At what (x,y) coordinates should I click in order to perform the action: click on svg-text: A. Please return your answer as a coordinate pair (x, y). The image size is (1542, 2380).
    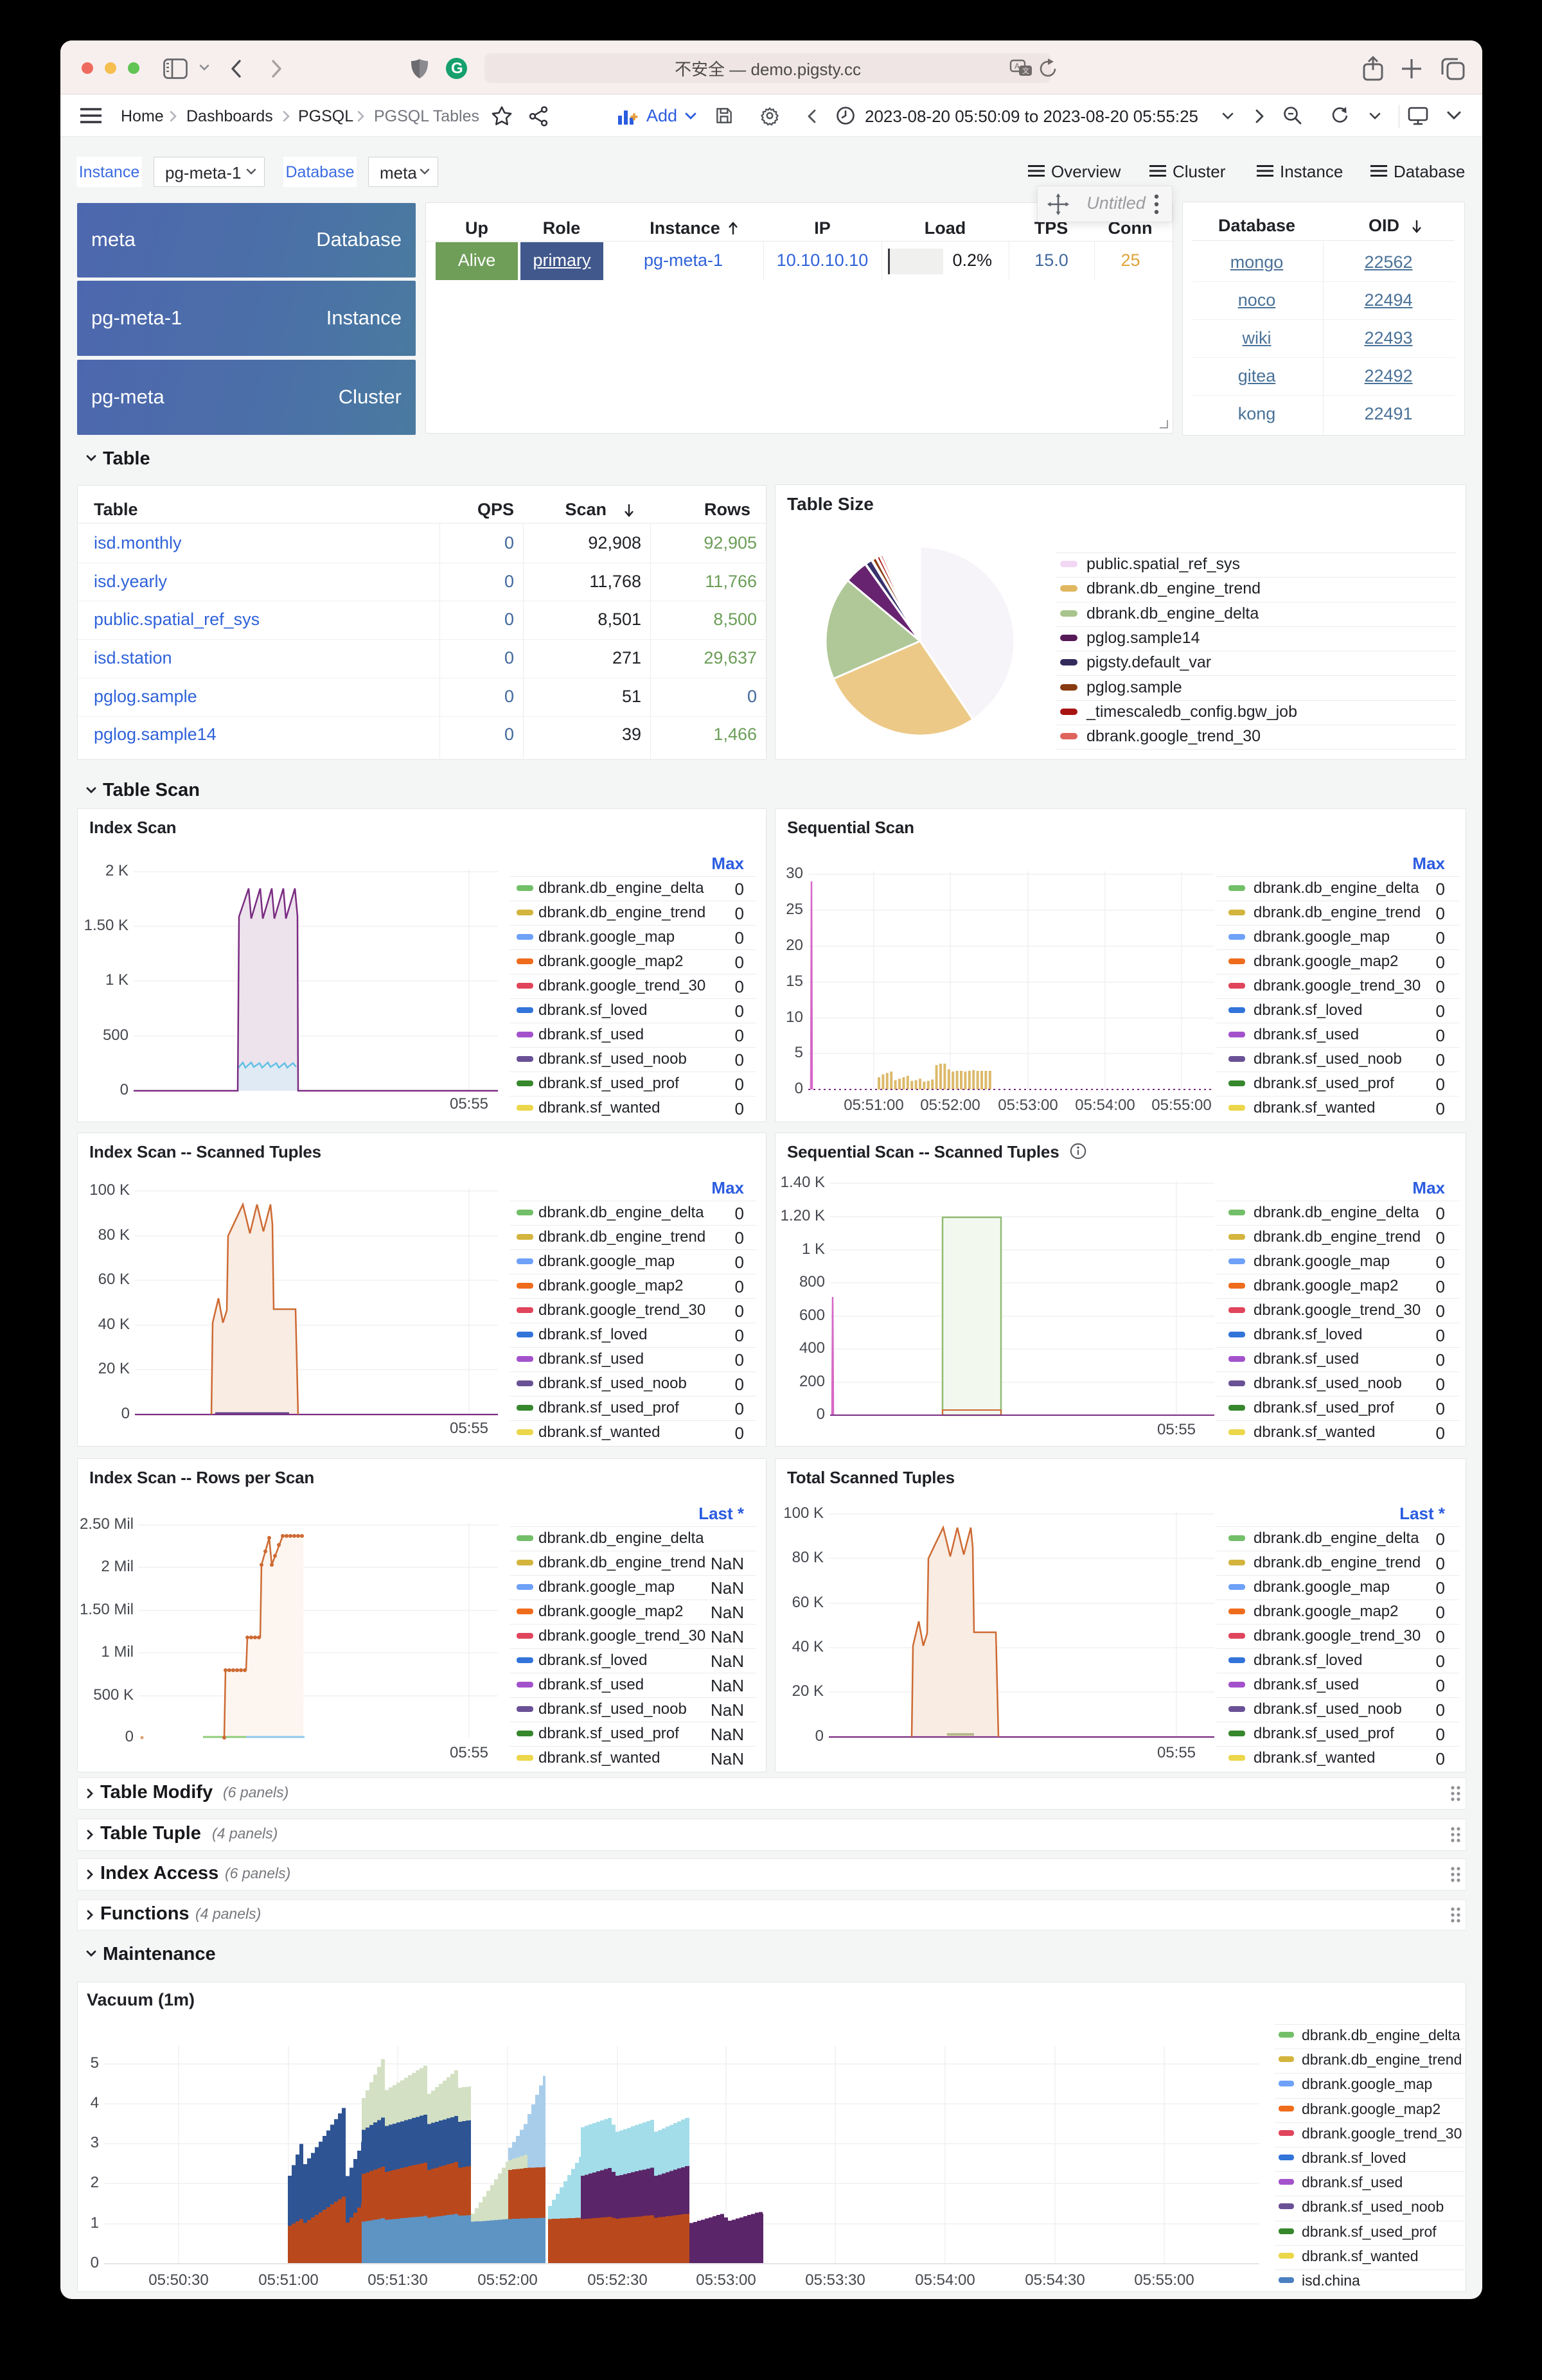
    Looking at the image, I should click on (1017, 66).